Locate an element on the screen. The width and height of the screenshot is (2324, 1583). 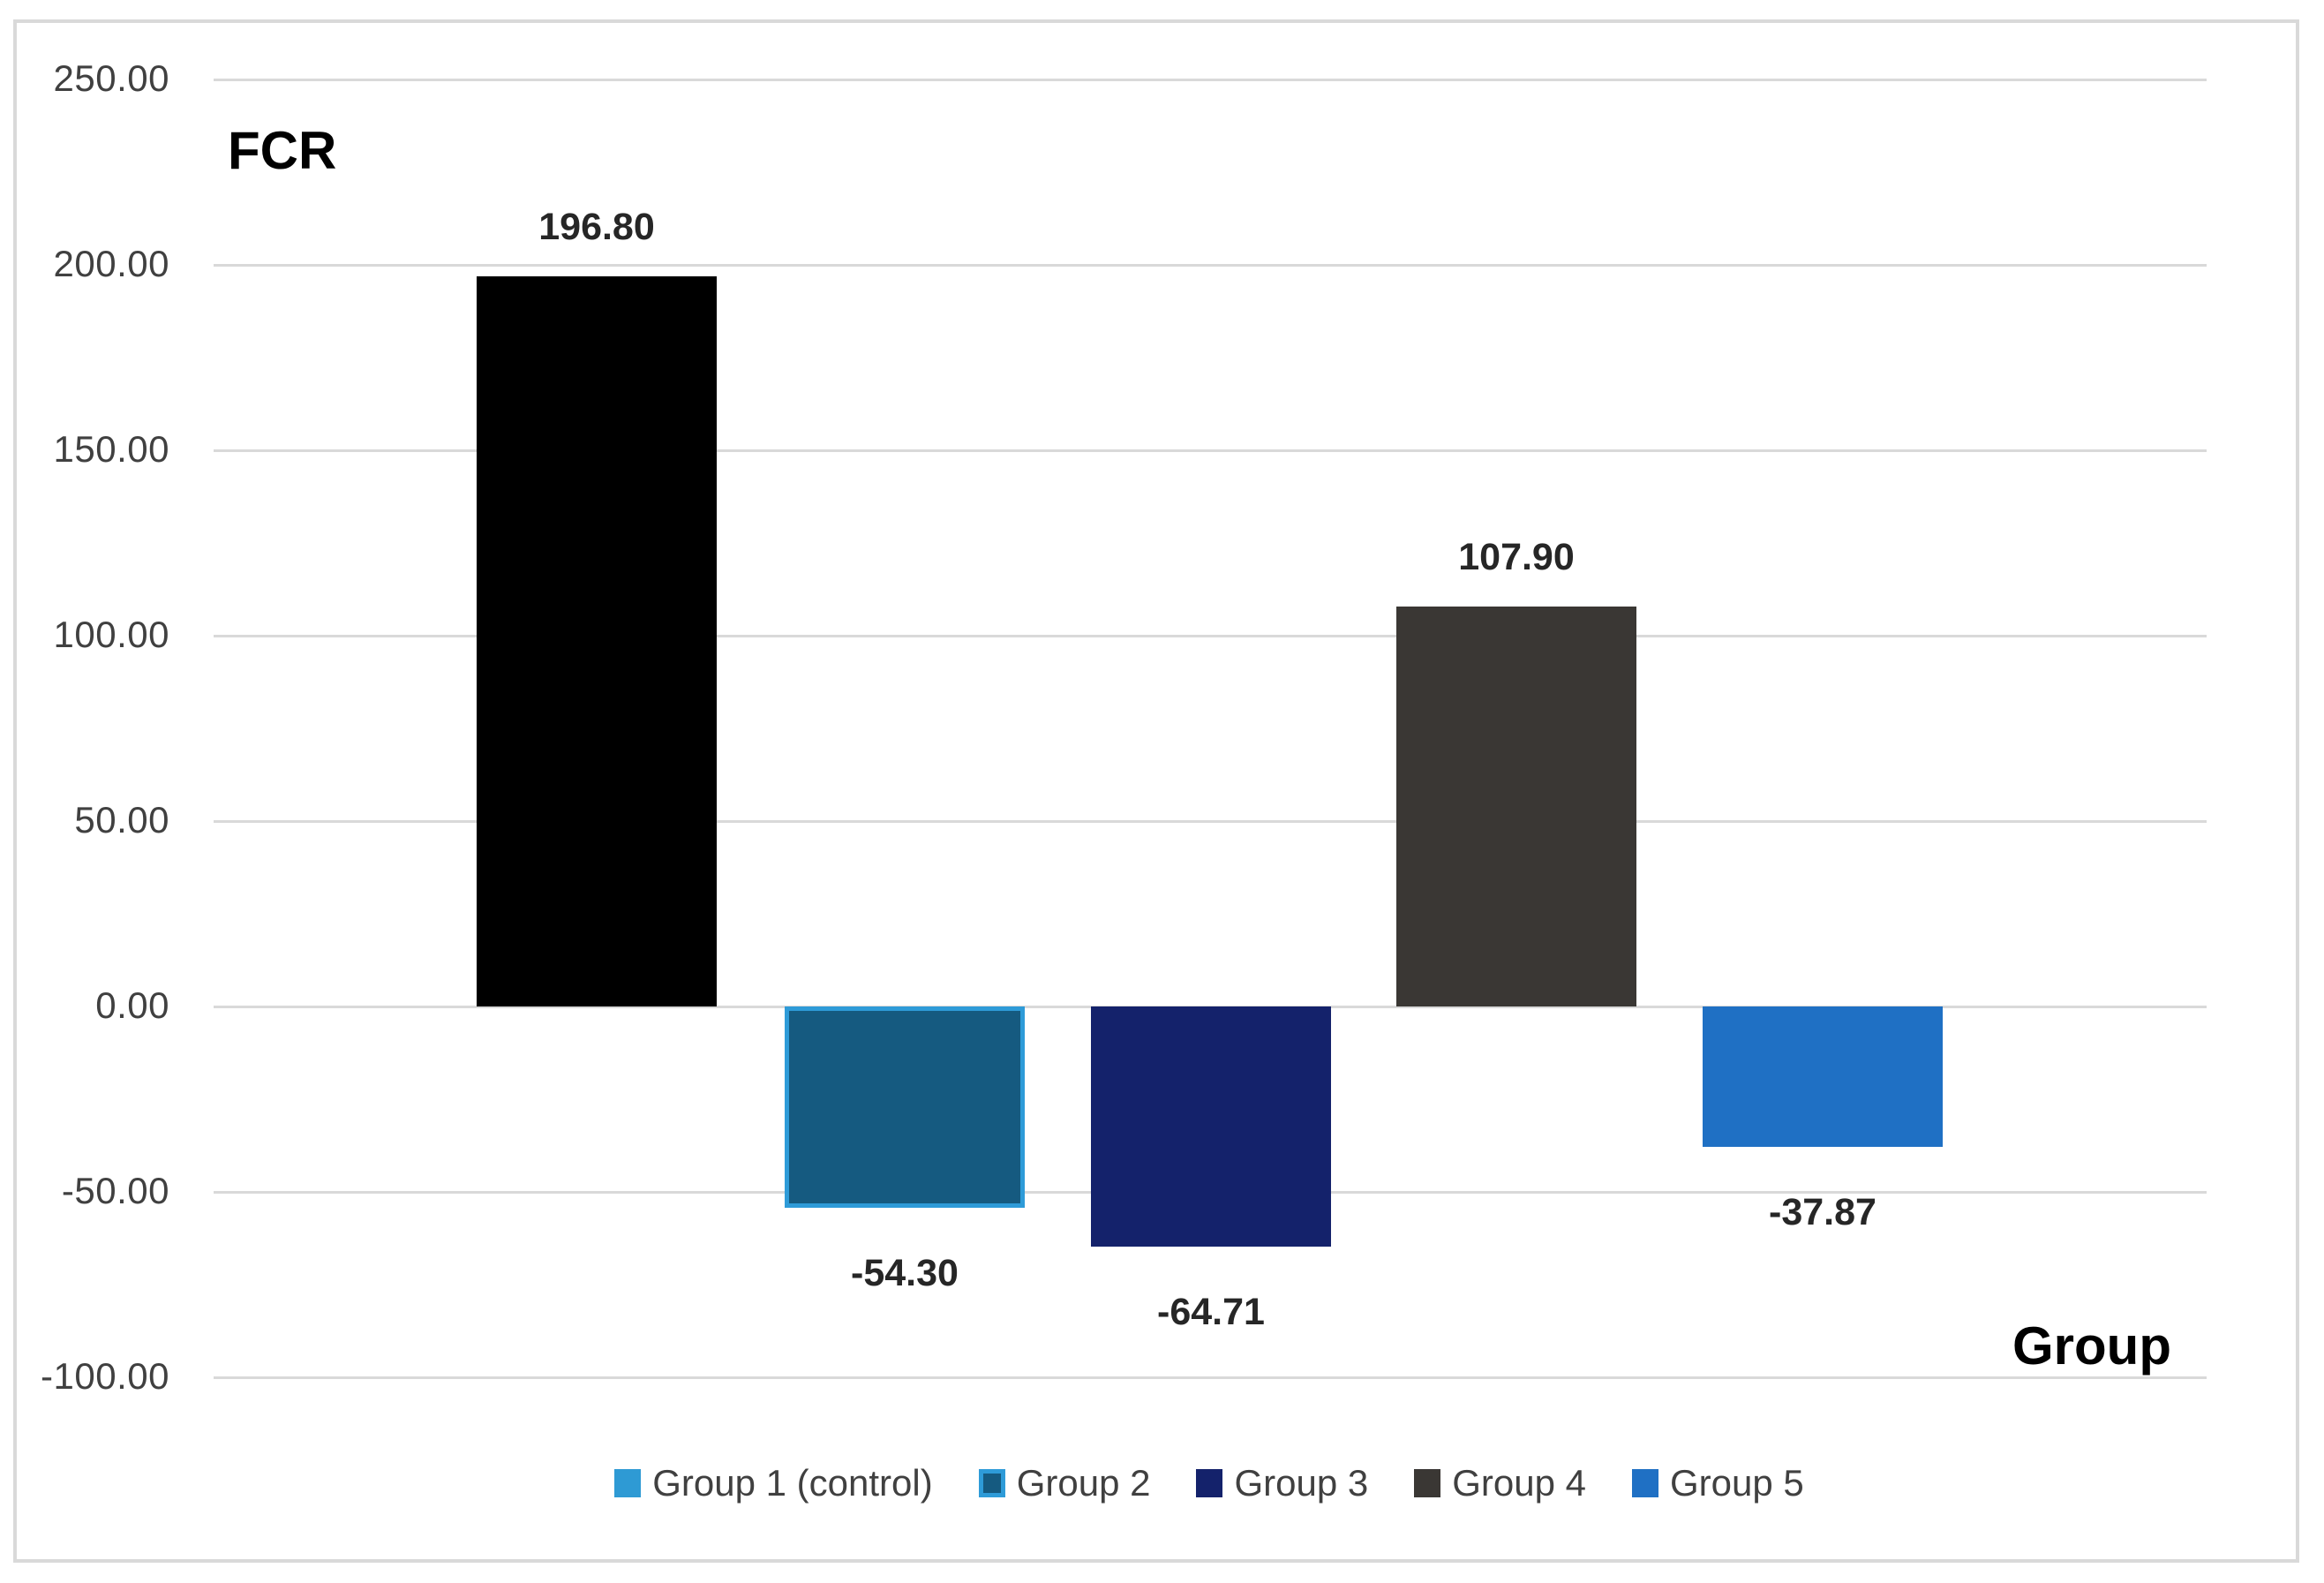
legend-label: Group 1 (control) is located at coordinates (792, 1483).